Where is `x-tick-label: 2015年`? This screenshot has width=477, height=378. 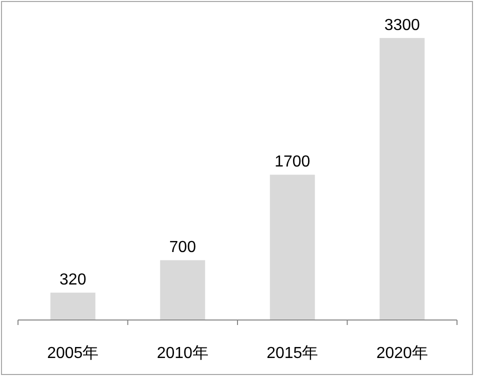 x-tick-label: 2015年 is located at coordinates (292, 353).